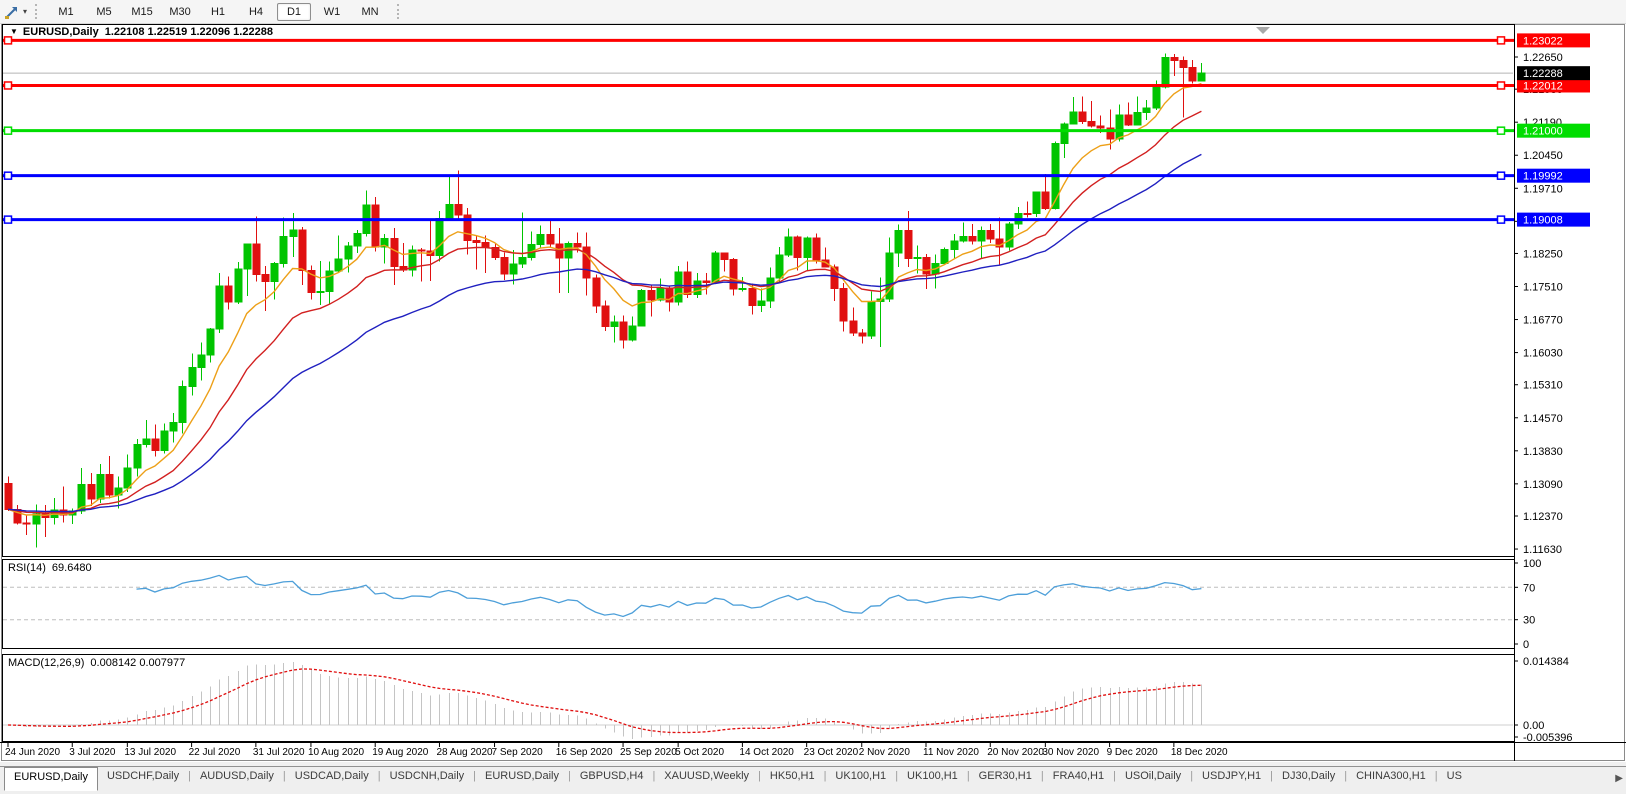 The image size is (1626, 794). What do you see at coordinates (707, 776) in the screenshot?
I see `chart-tab-xauusd-weekly: XAUUSD,Weekly` at bounding box center [707, 776].